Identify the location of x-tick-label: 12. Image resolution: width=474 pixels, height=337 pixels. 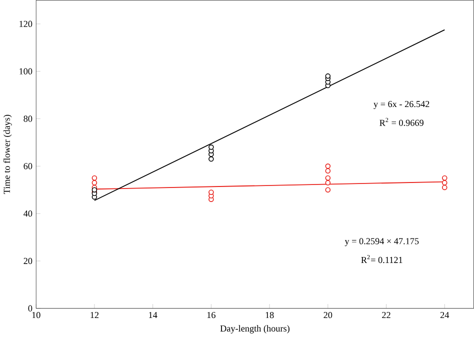
(94, 315).